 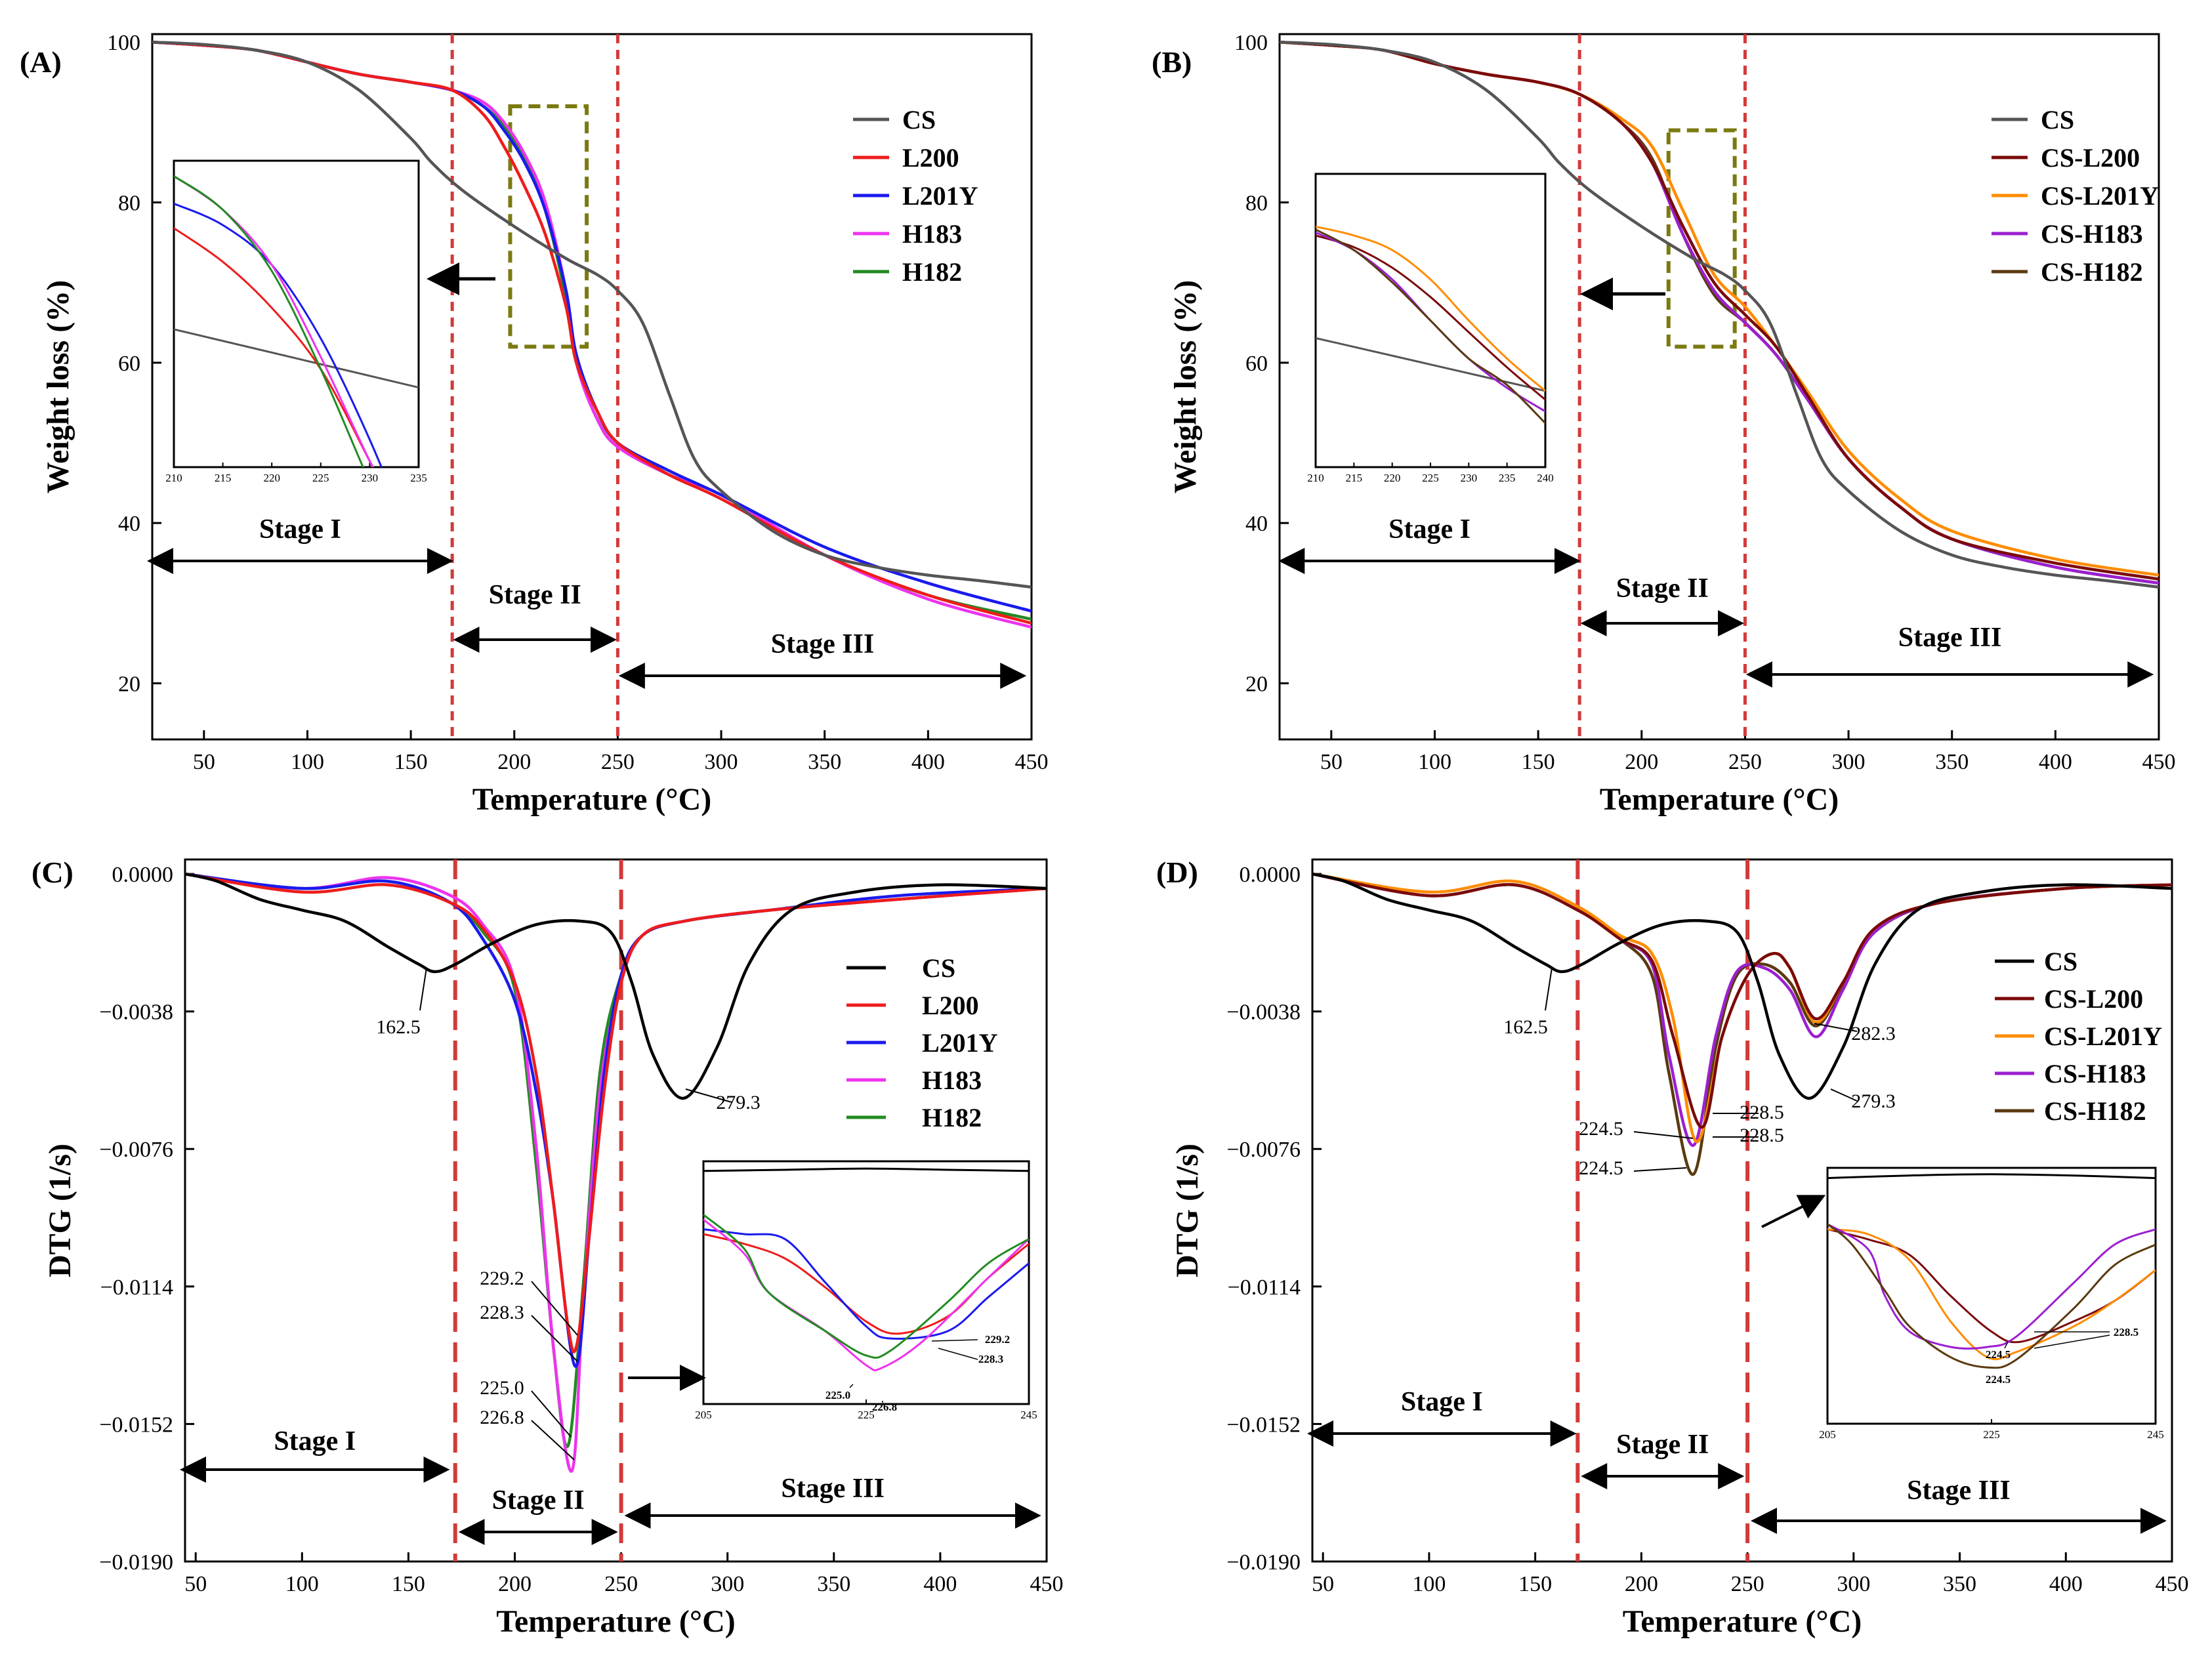 What do you see at coordinates (2092, 234) in the screenshot?
I see `legend-entry: CS-H183` at bounding box center [2092, 234].